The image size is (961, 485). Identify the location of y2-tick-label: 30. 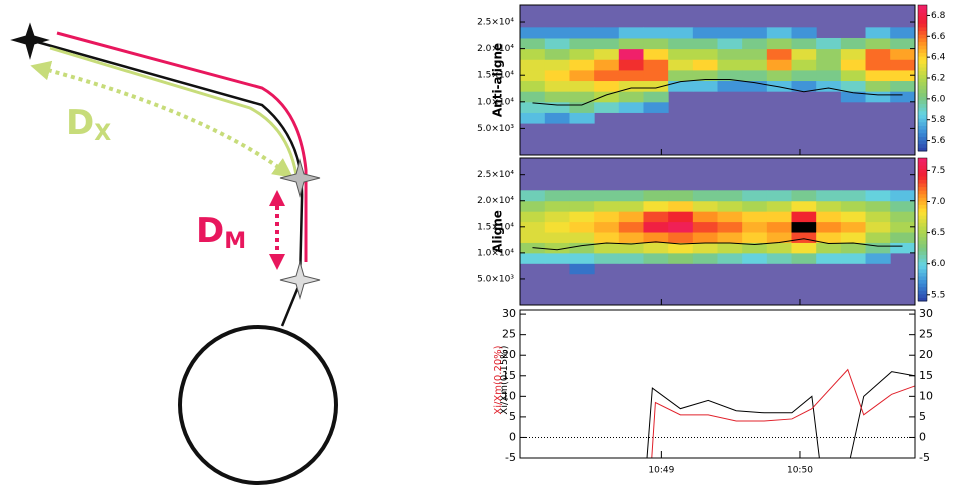
(926, 313).